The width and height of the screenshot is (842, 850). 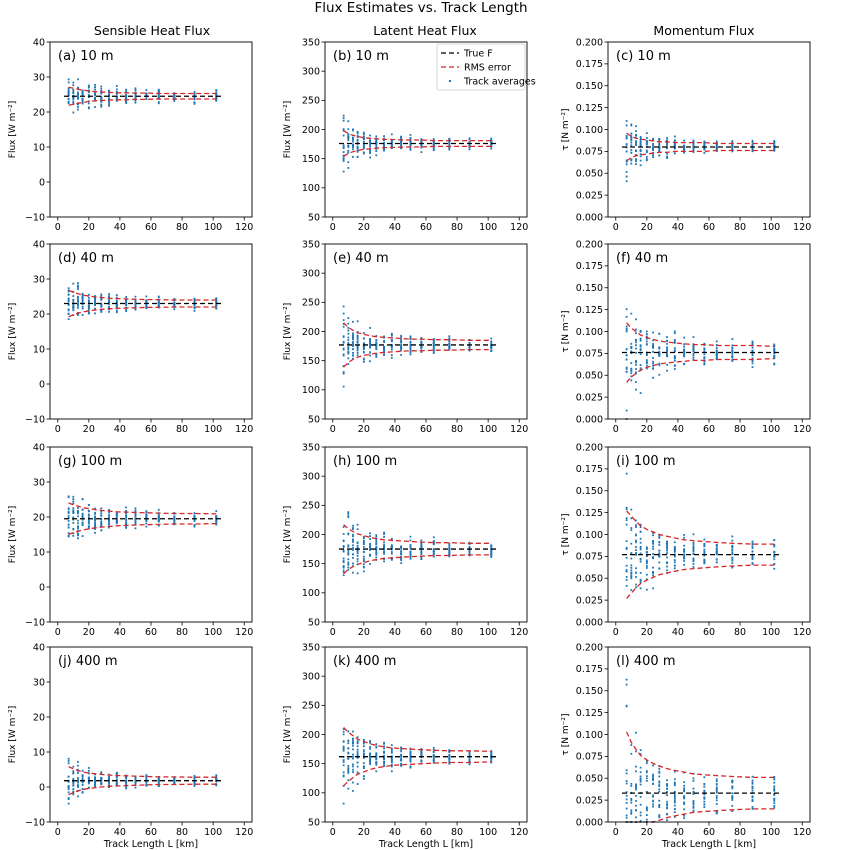 What do you see at coordinates (39, 244) in the screenshot?
I see `y-tick-label: 40` at bounding box center [39, 244].